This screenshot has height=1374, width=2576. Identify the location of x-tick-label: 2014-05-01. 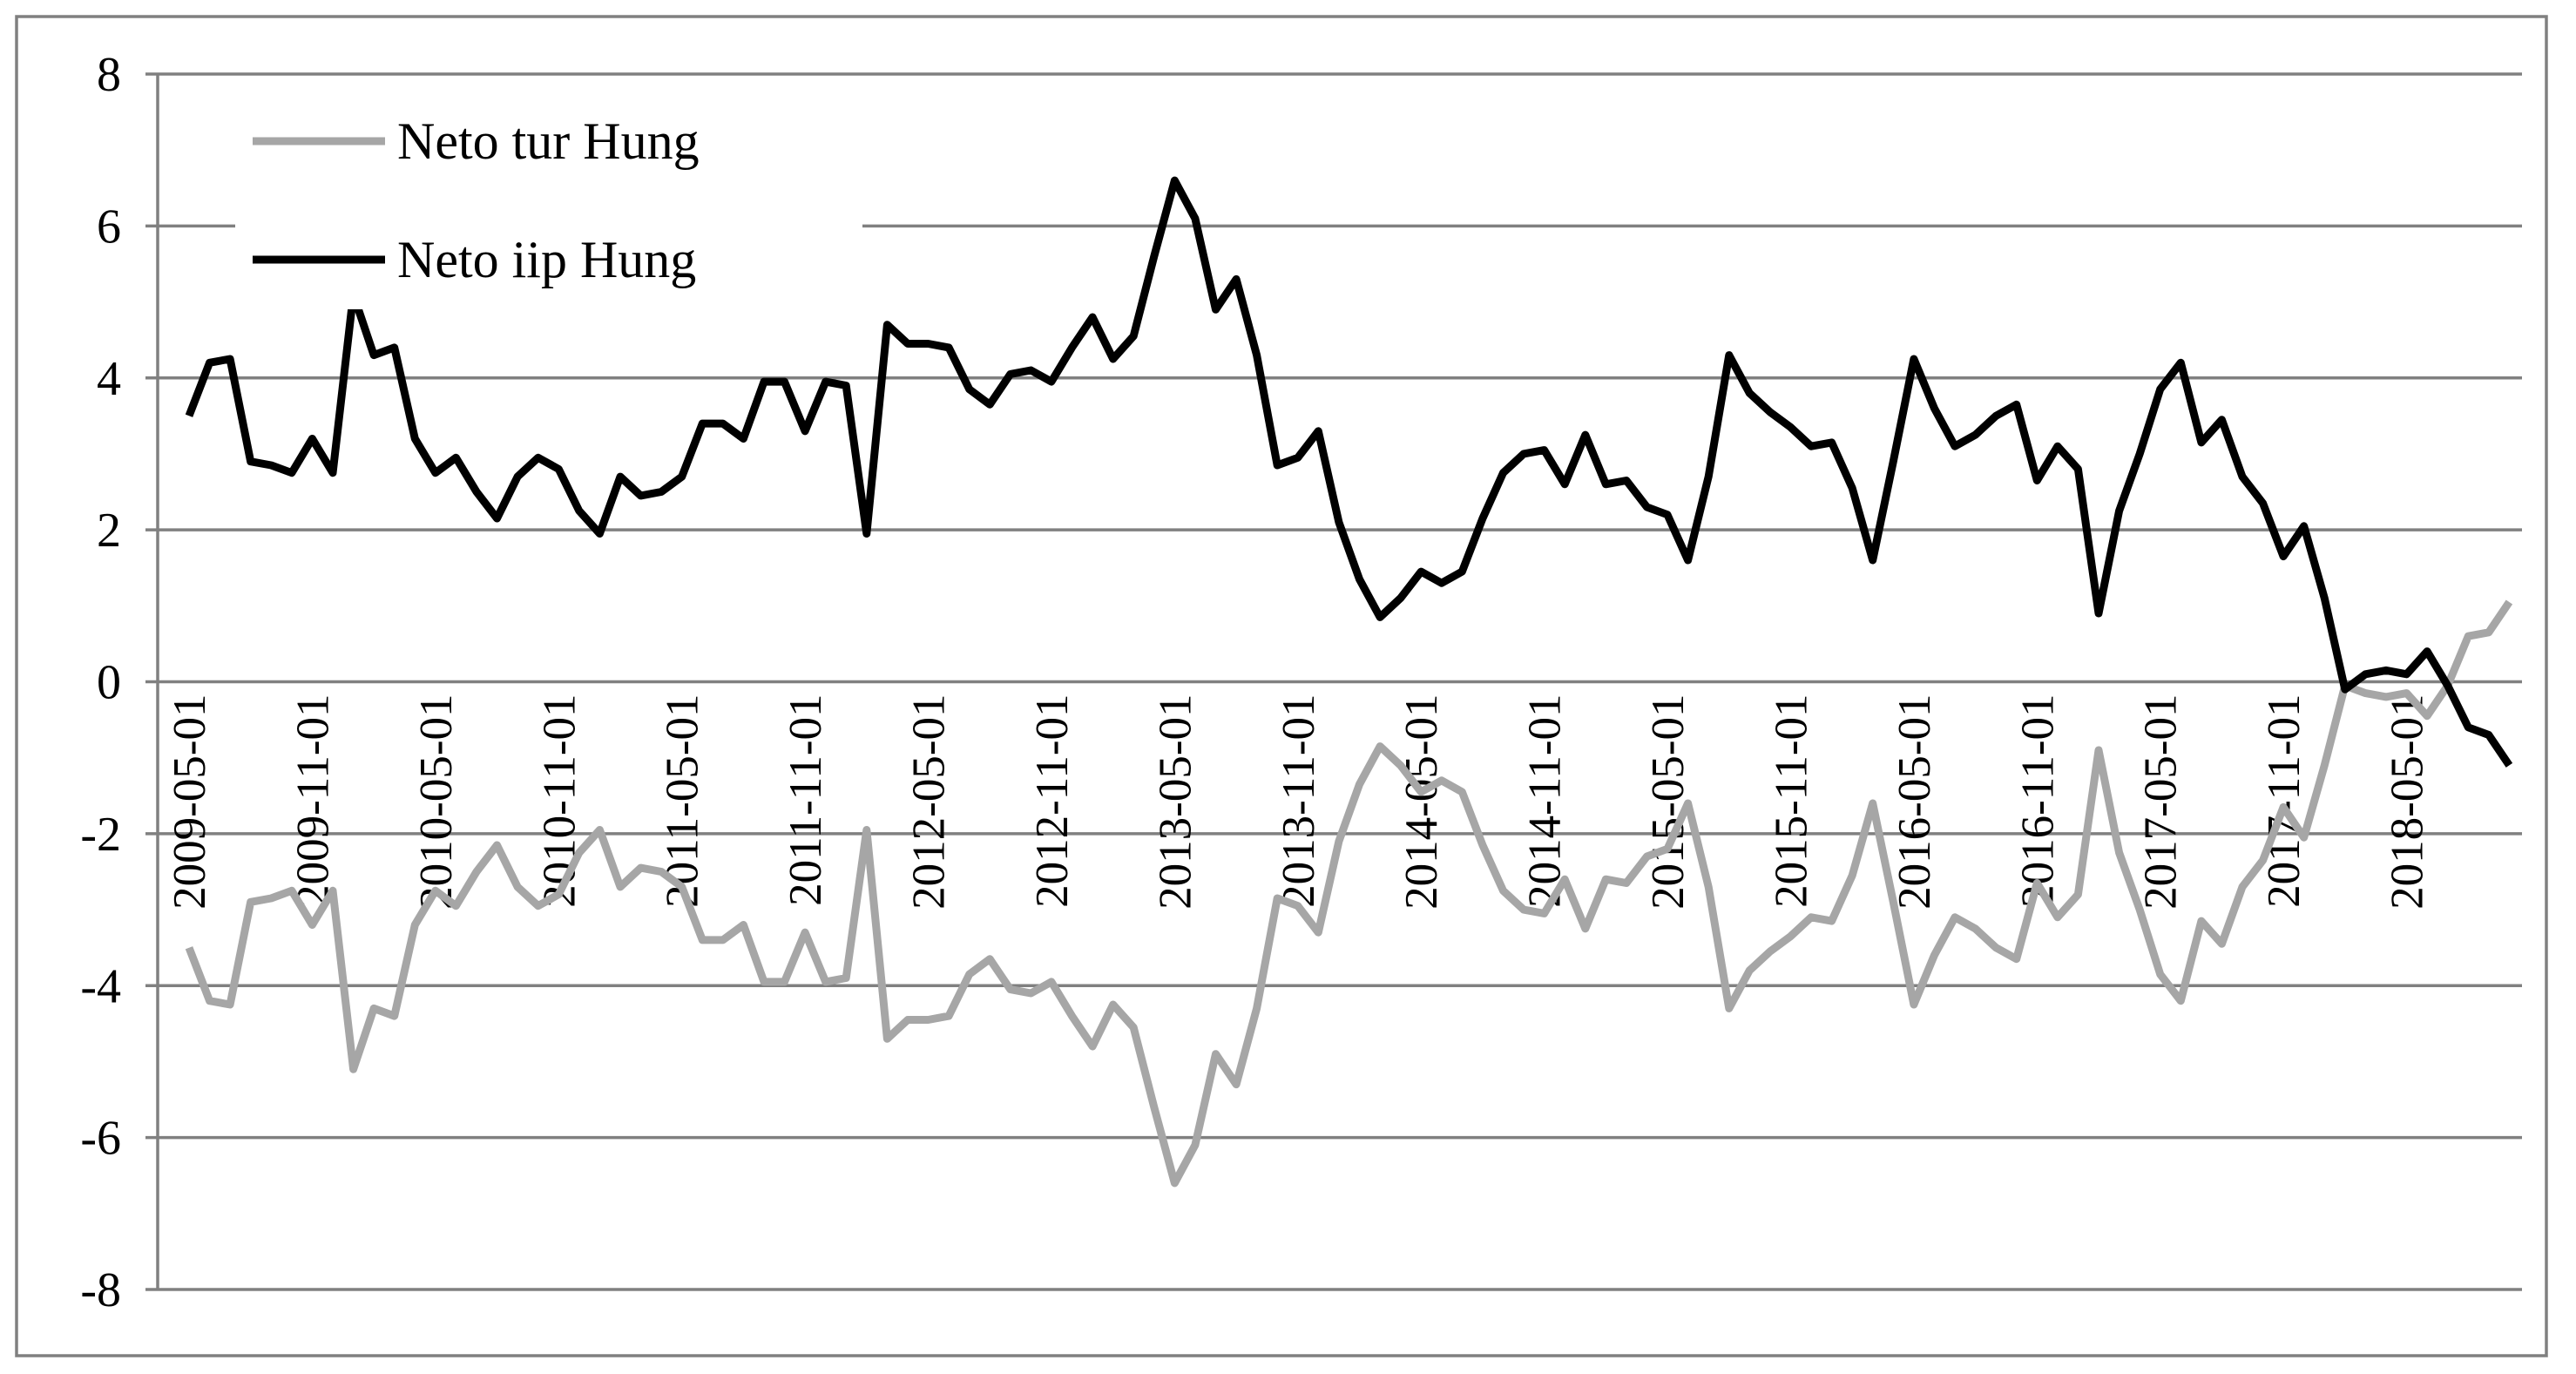
(1421, 802).